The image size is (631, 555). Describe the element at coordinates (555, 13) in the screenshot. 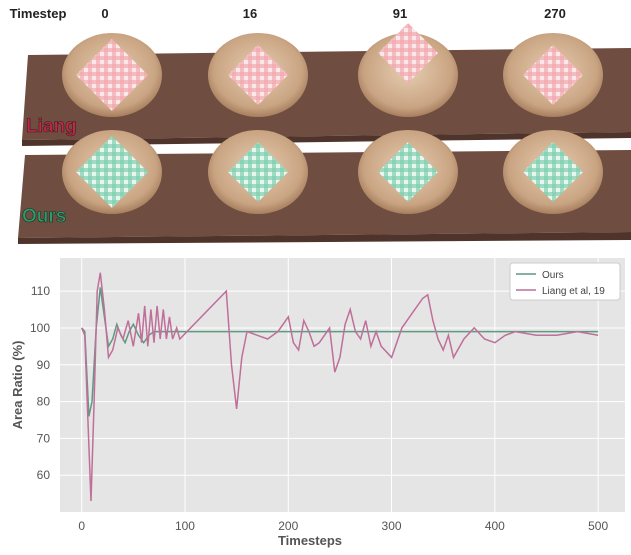

I see `timestep: 270` at that location.